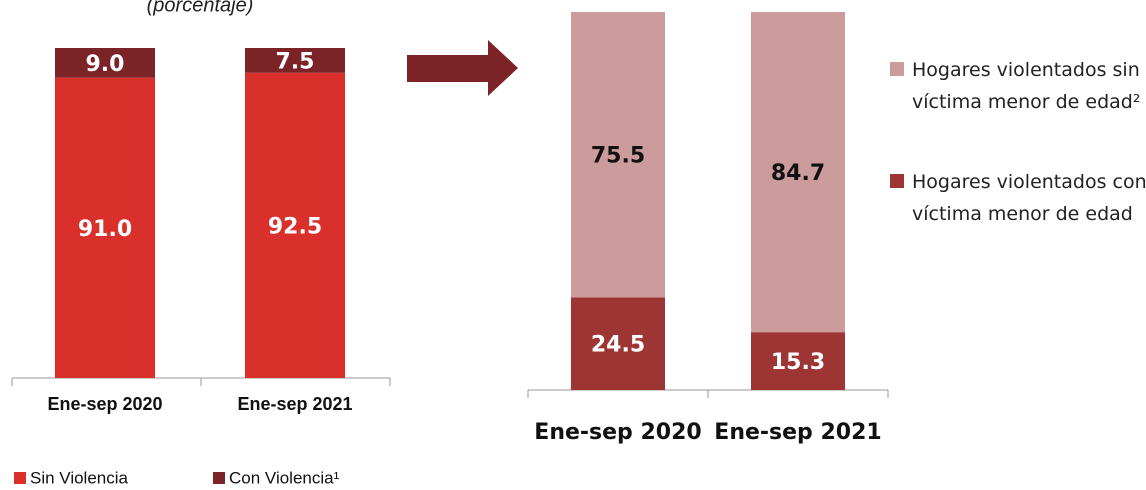 The image size is (1146, 490). I want to click on data-label: 75.5, so click(618, 156).